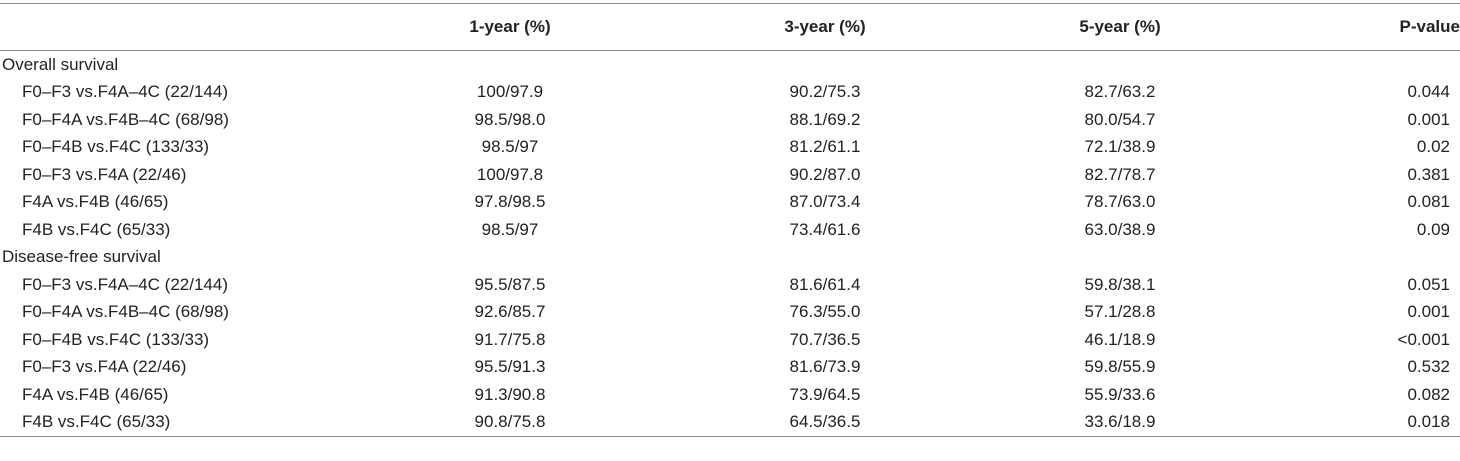 This screenshot has height=461, width=1460. I want to click on cell: 0.381, so click(1428, 174).